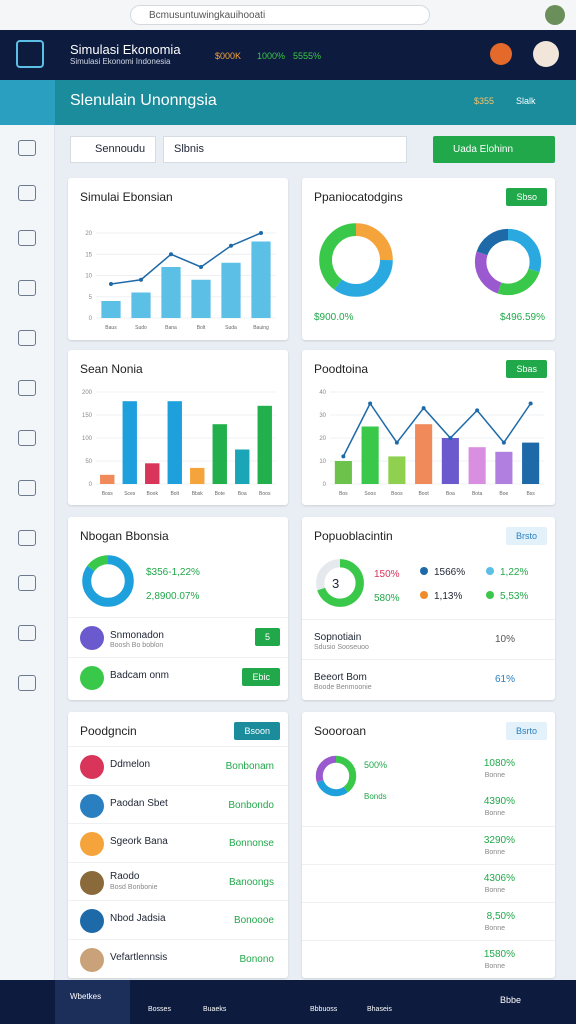  What do you see at coordinates (134, 887) in the screenshot?
I see `row-sub: Bosd Bonbonie` at bounding box center [134, 887].